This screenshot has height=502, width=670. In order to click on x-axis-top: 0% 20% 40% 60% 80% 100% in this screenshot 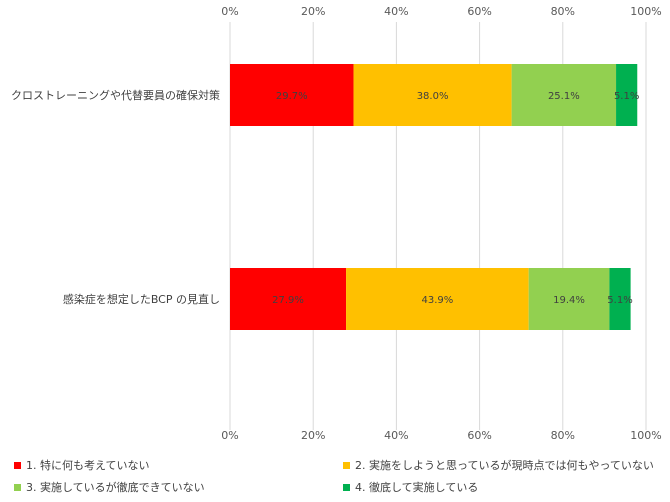, I will do `click(441, 11)`.